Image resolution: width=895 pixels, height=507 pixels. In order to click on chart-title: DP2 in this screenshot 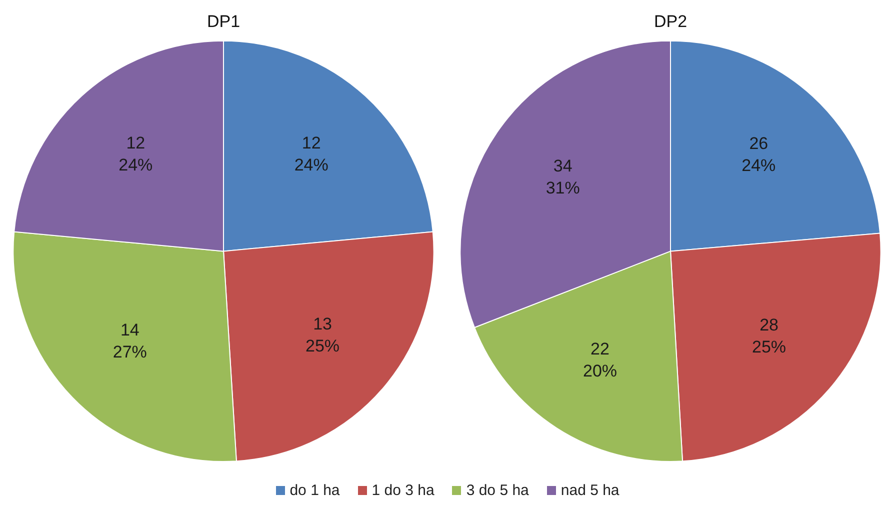, I will do `click(671, 21)`.